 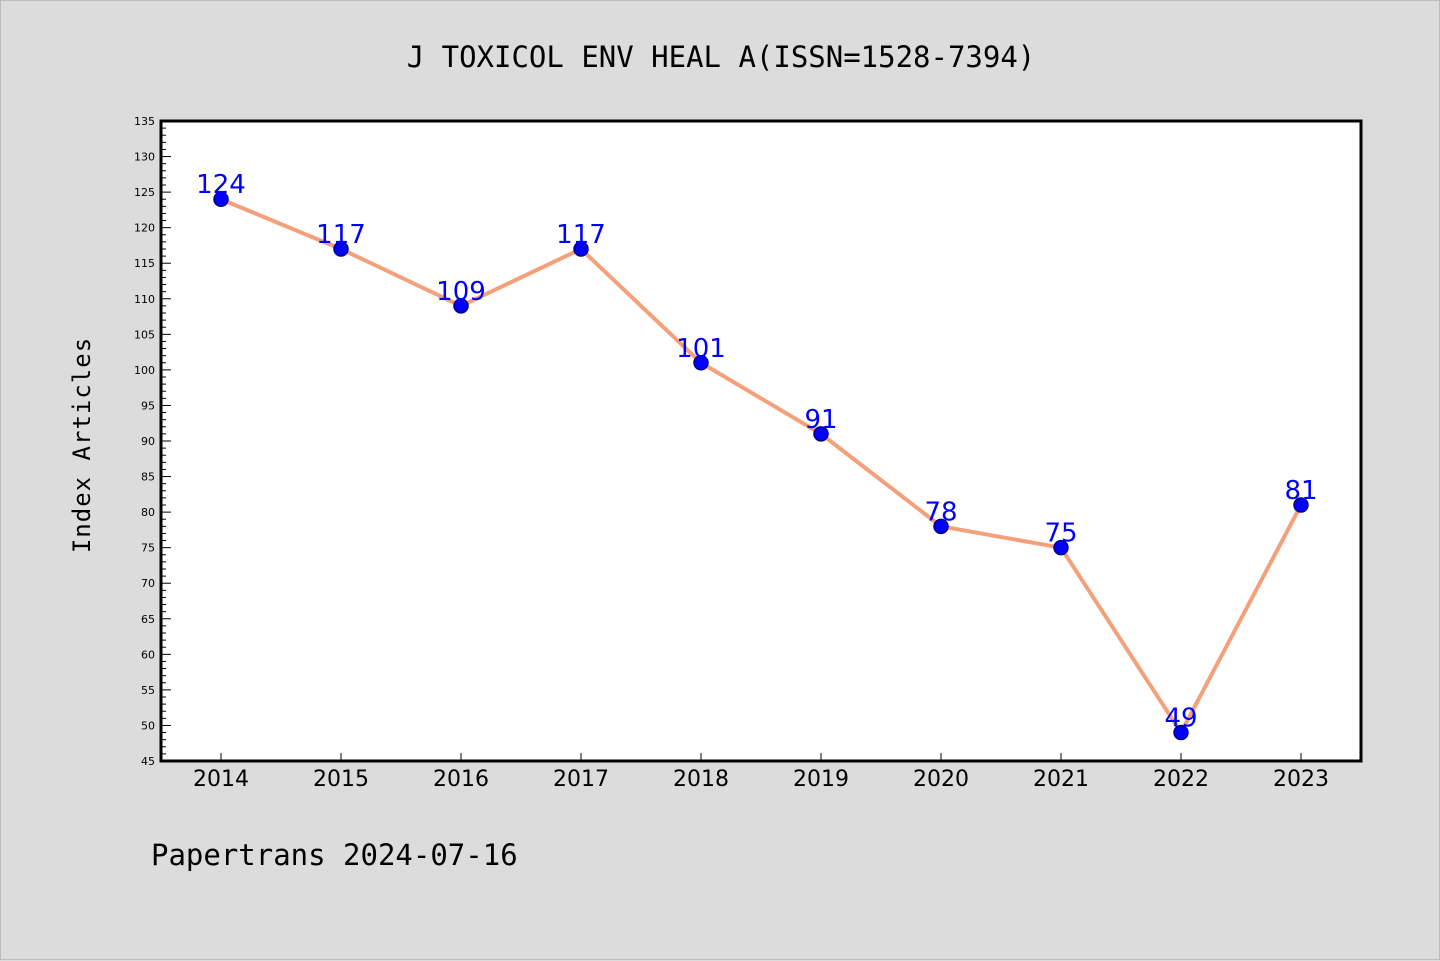 What do you see at coordinates (148, 477) in the screenshot?
I see `y-tick-label: 85` at bounding box center [148, 477].